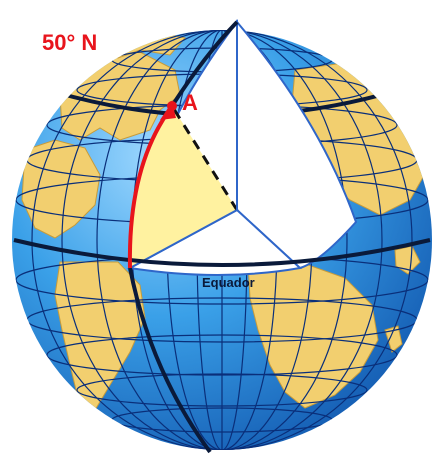 The height and width of the screenshot is (458, 445). I want to click on point-a-marker, so click(172, 106).